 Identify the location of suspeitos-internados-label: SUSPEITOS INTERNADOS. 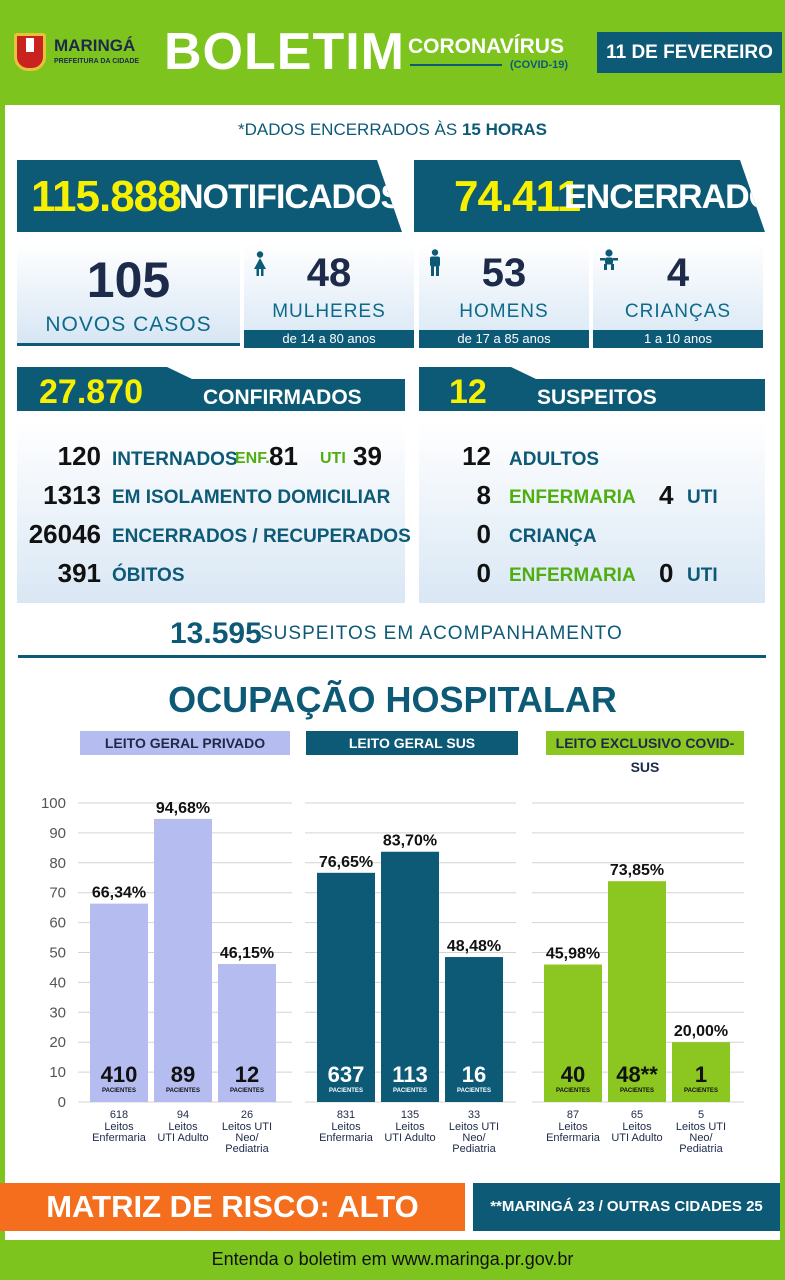
(606, 398).